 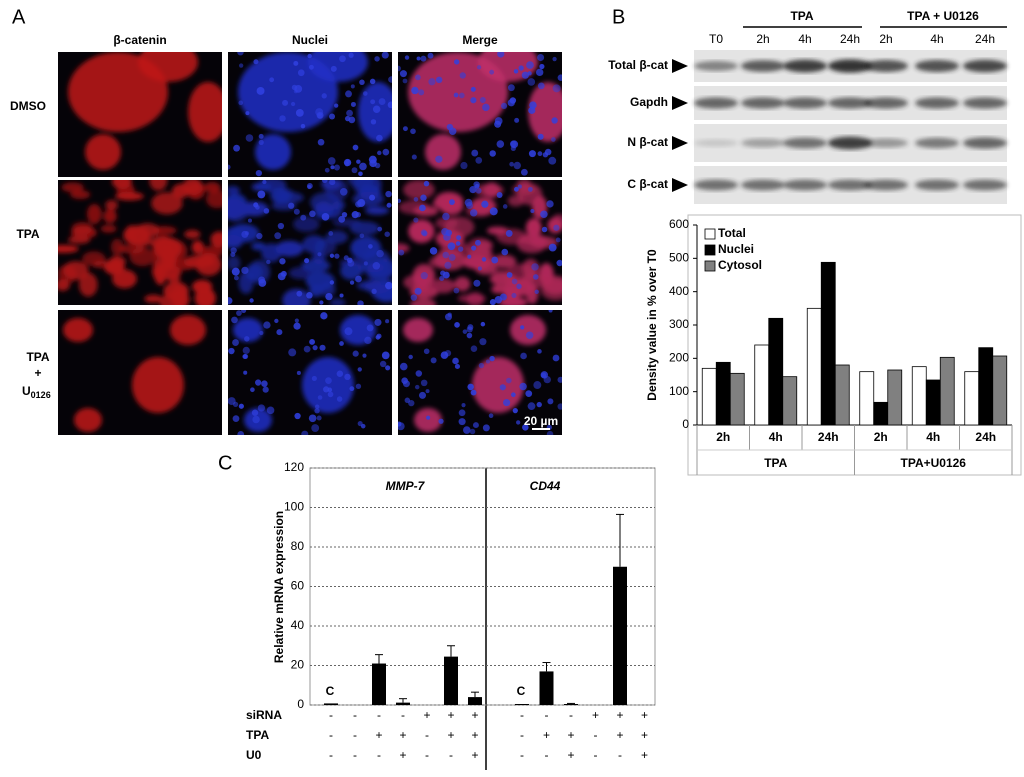 I want to click on blot-group: TPA, so click(x=801, y=16).